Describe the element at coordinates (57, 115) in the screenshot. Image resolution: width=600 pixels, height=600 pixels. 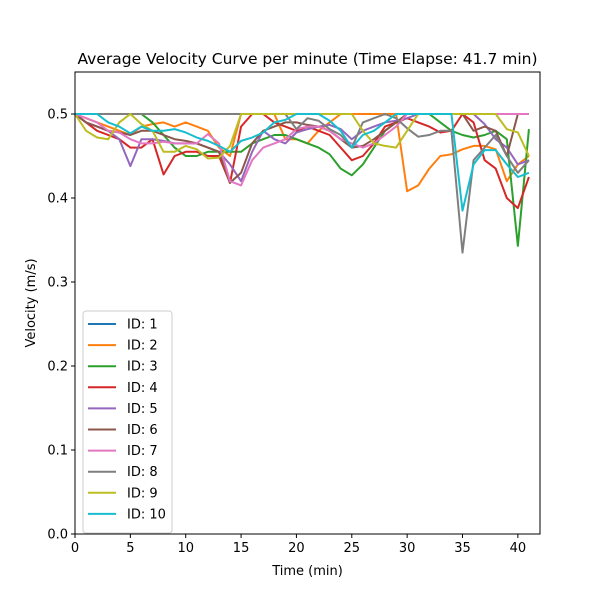
I see `y-tick-label: 0.5` at that location.